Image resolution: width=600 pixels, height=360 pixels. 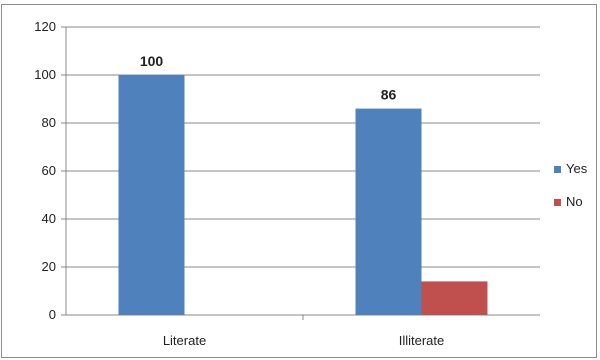 What do you see at coordinates (389, 95) in the screenshot?
I see `data-label: 86` at bounding box center [389, 95].